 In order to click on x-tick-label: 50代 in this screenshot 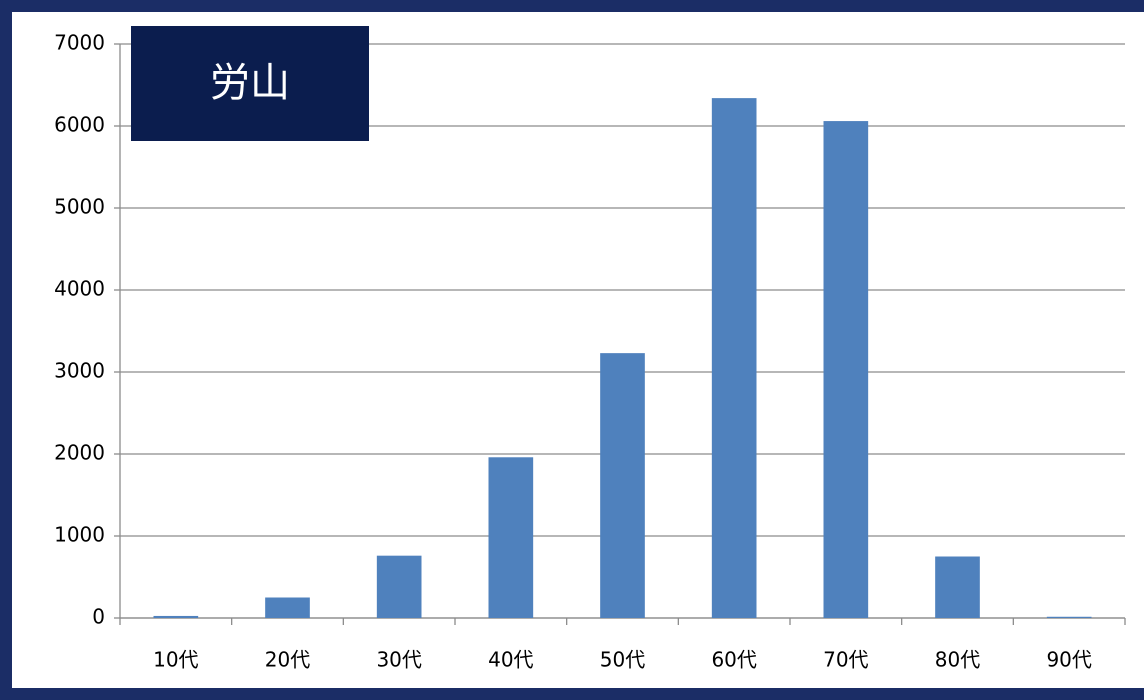, I will do `click(622, 660)`.